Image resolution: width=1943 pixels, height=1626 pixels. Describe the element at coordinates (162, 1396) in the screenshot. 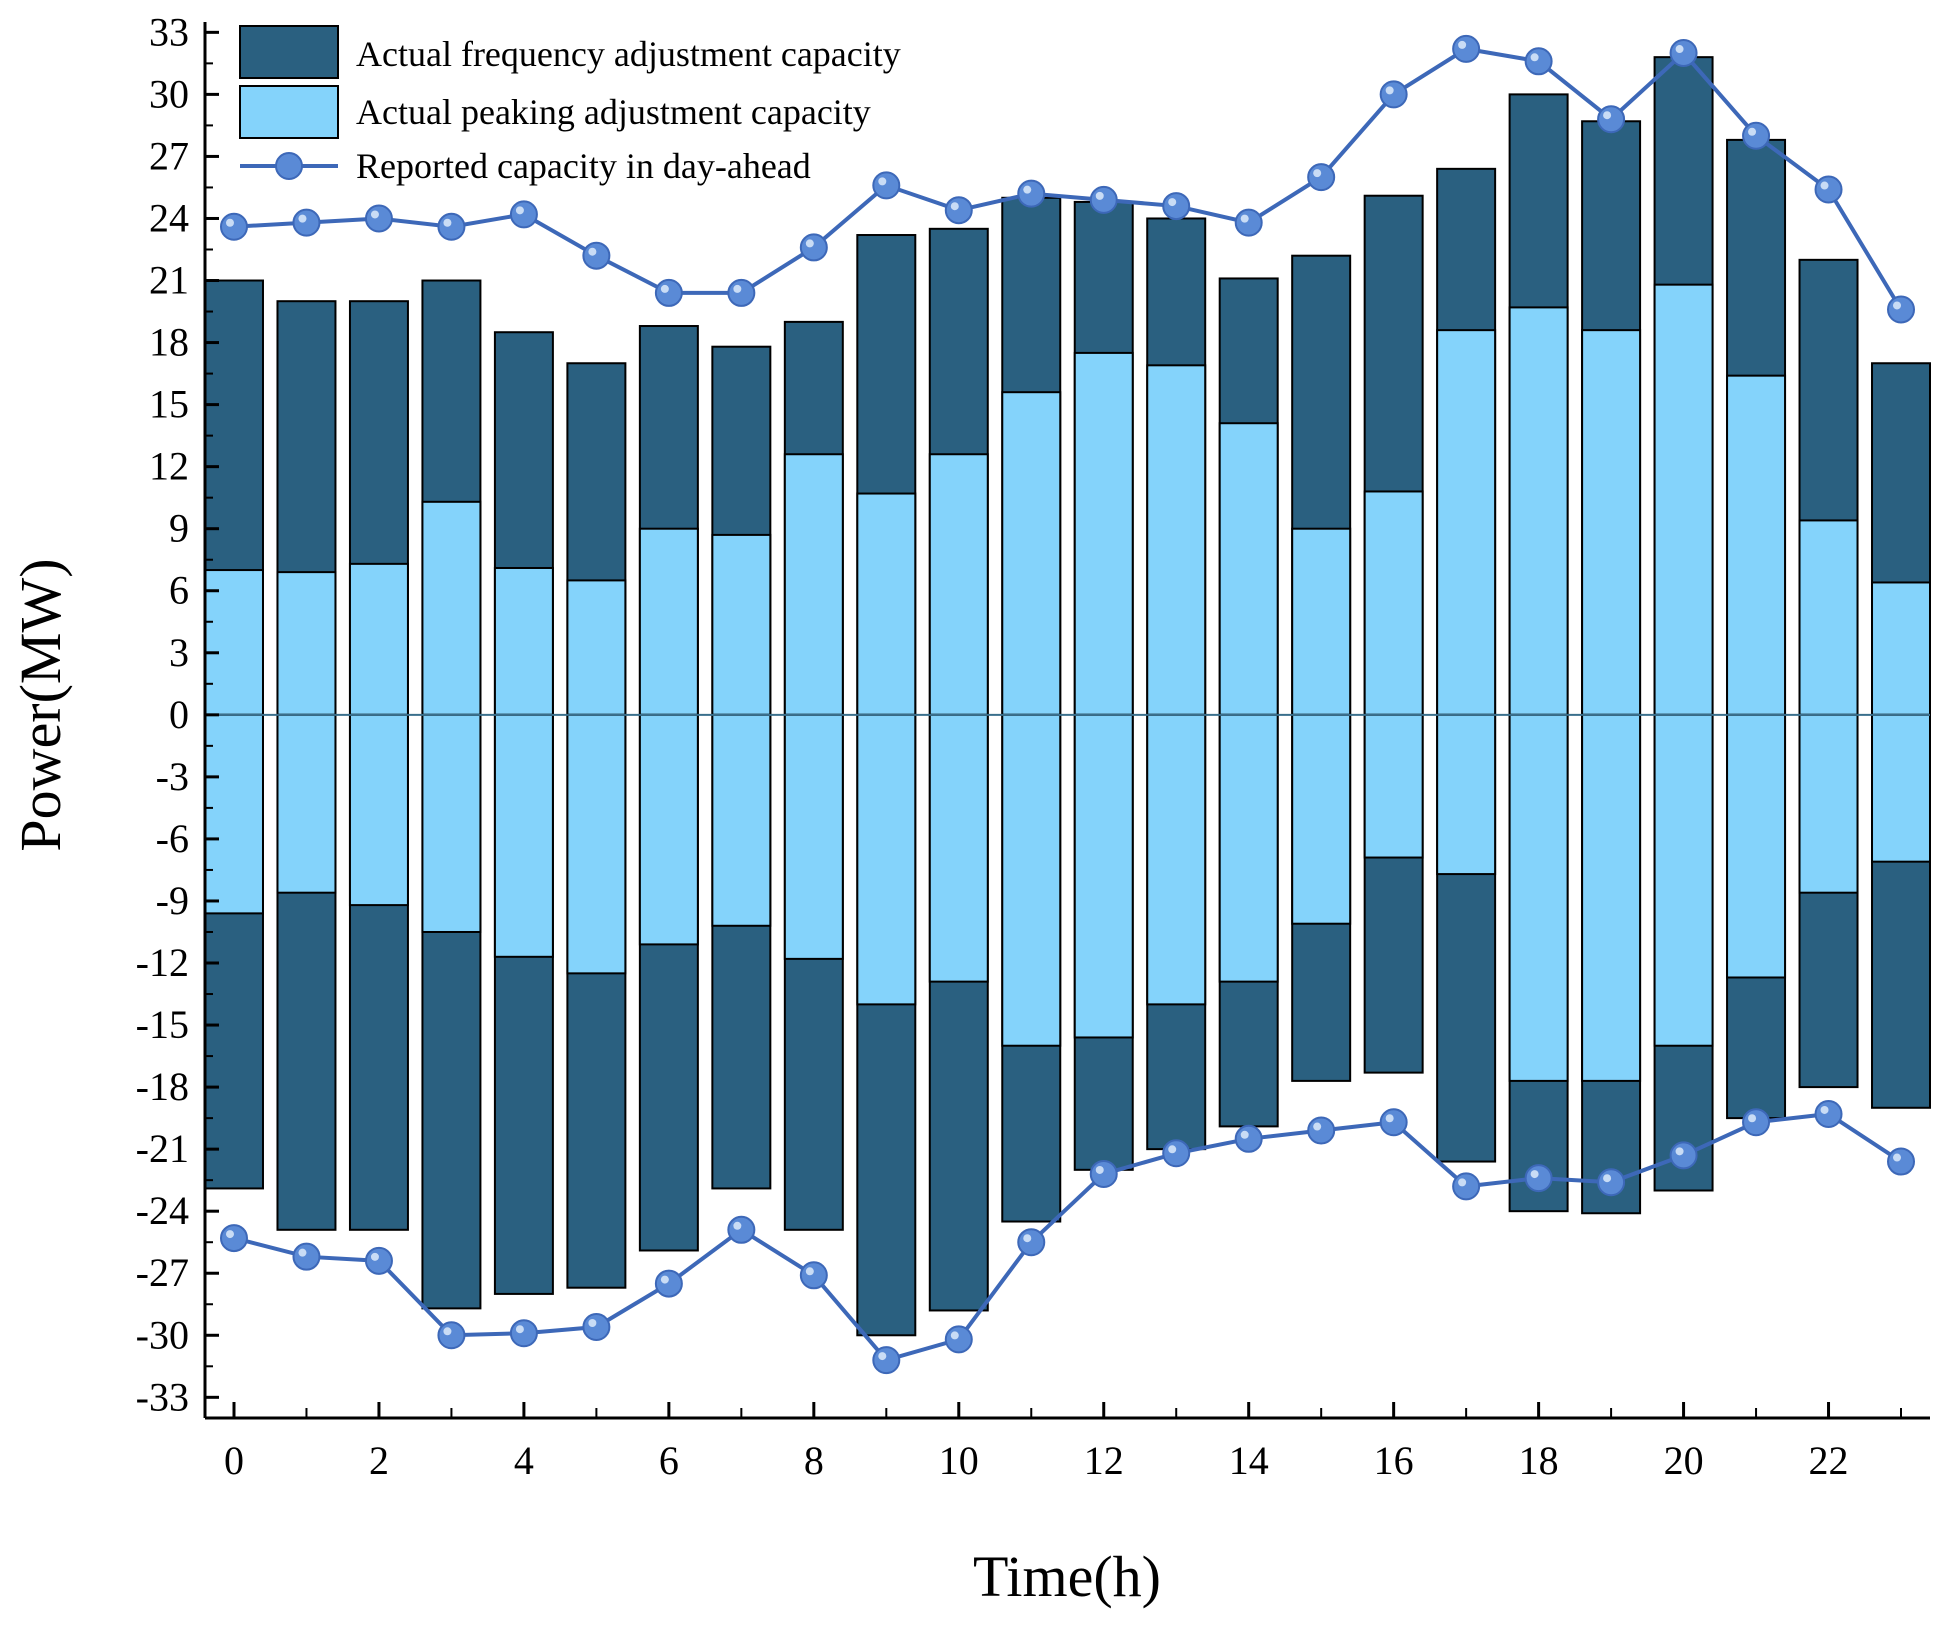

I see `y-tick-label: -33` at that location.